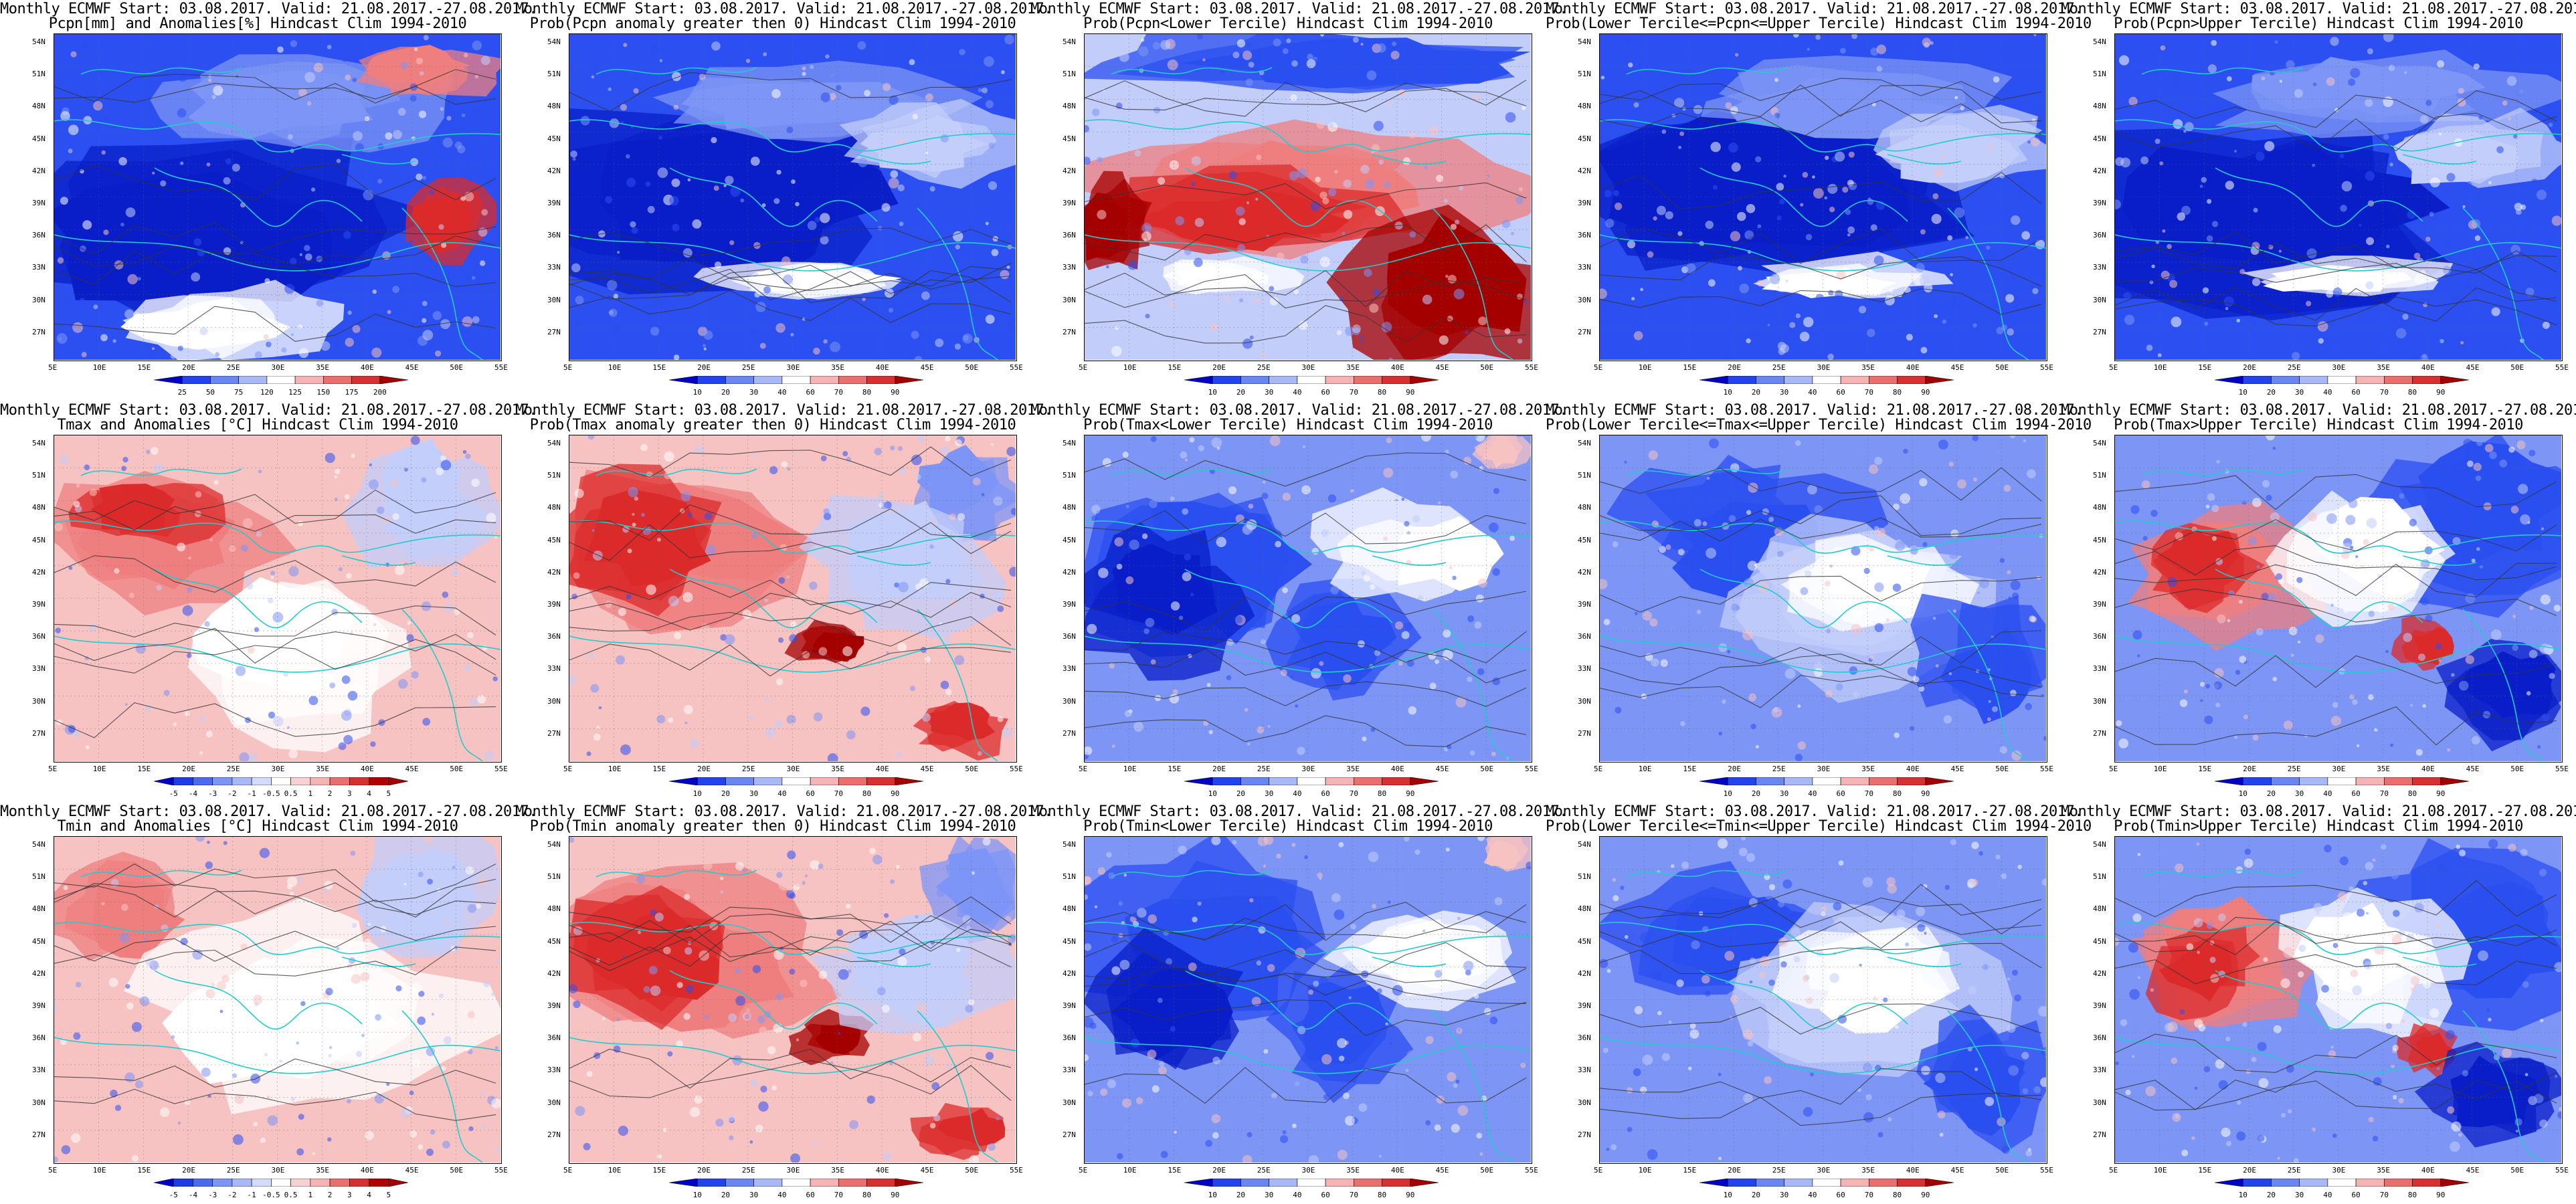 This screenshot has width=2576, height=1204. I want to click on longitude-label: 55E, so click(2562, 367).